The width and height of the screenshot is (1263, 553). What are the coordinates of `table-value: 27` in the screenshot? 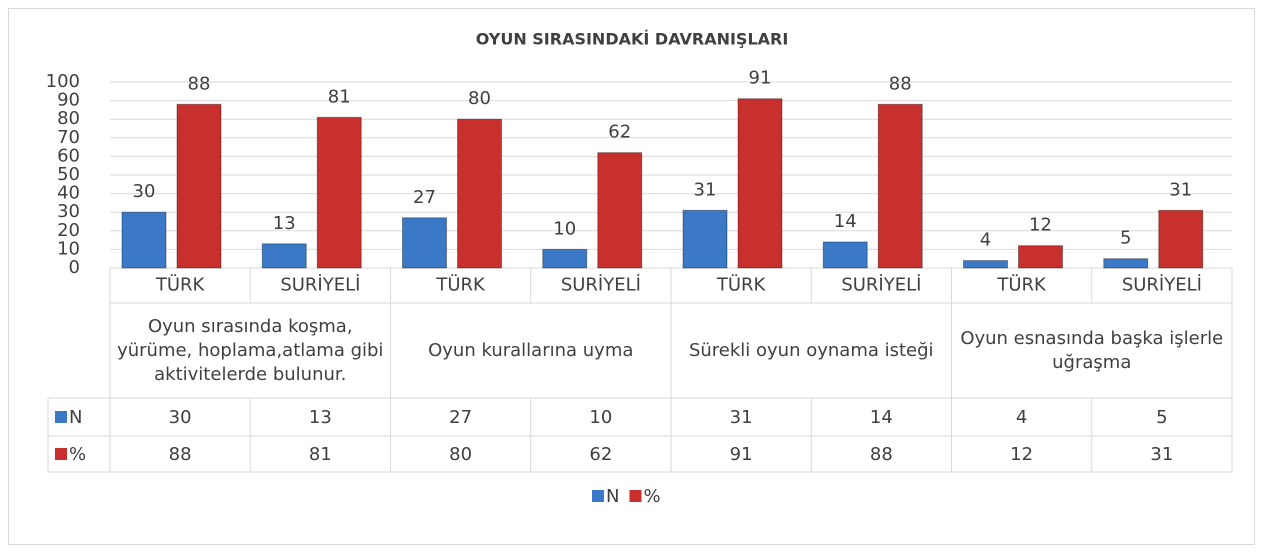 It's located at (460, 417).